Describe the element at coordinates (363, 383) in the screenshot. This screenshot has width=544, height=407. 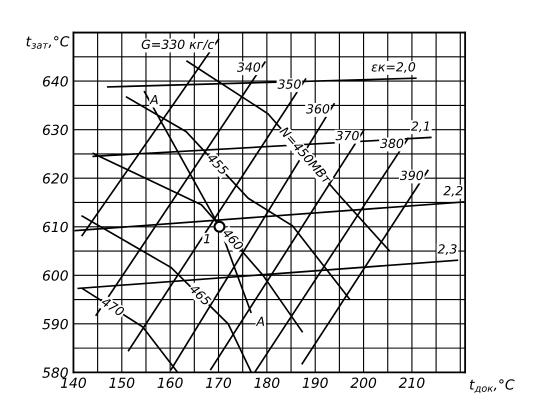
I see `x-tick-label: 200` at that location.